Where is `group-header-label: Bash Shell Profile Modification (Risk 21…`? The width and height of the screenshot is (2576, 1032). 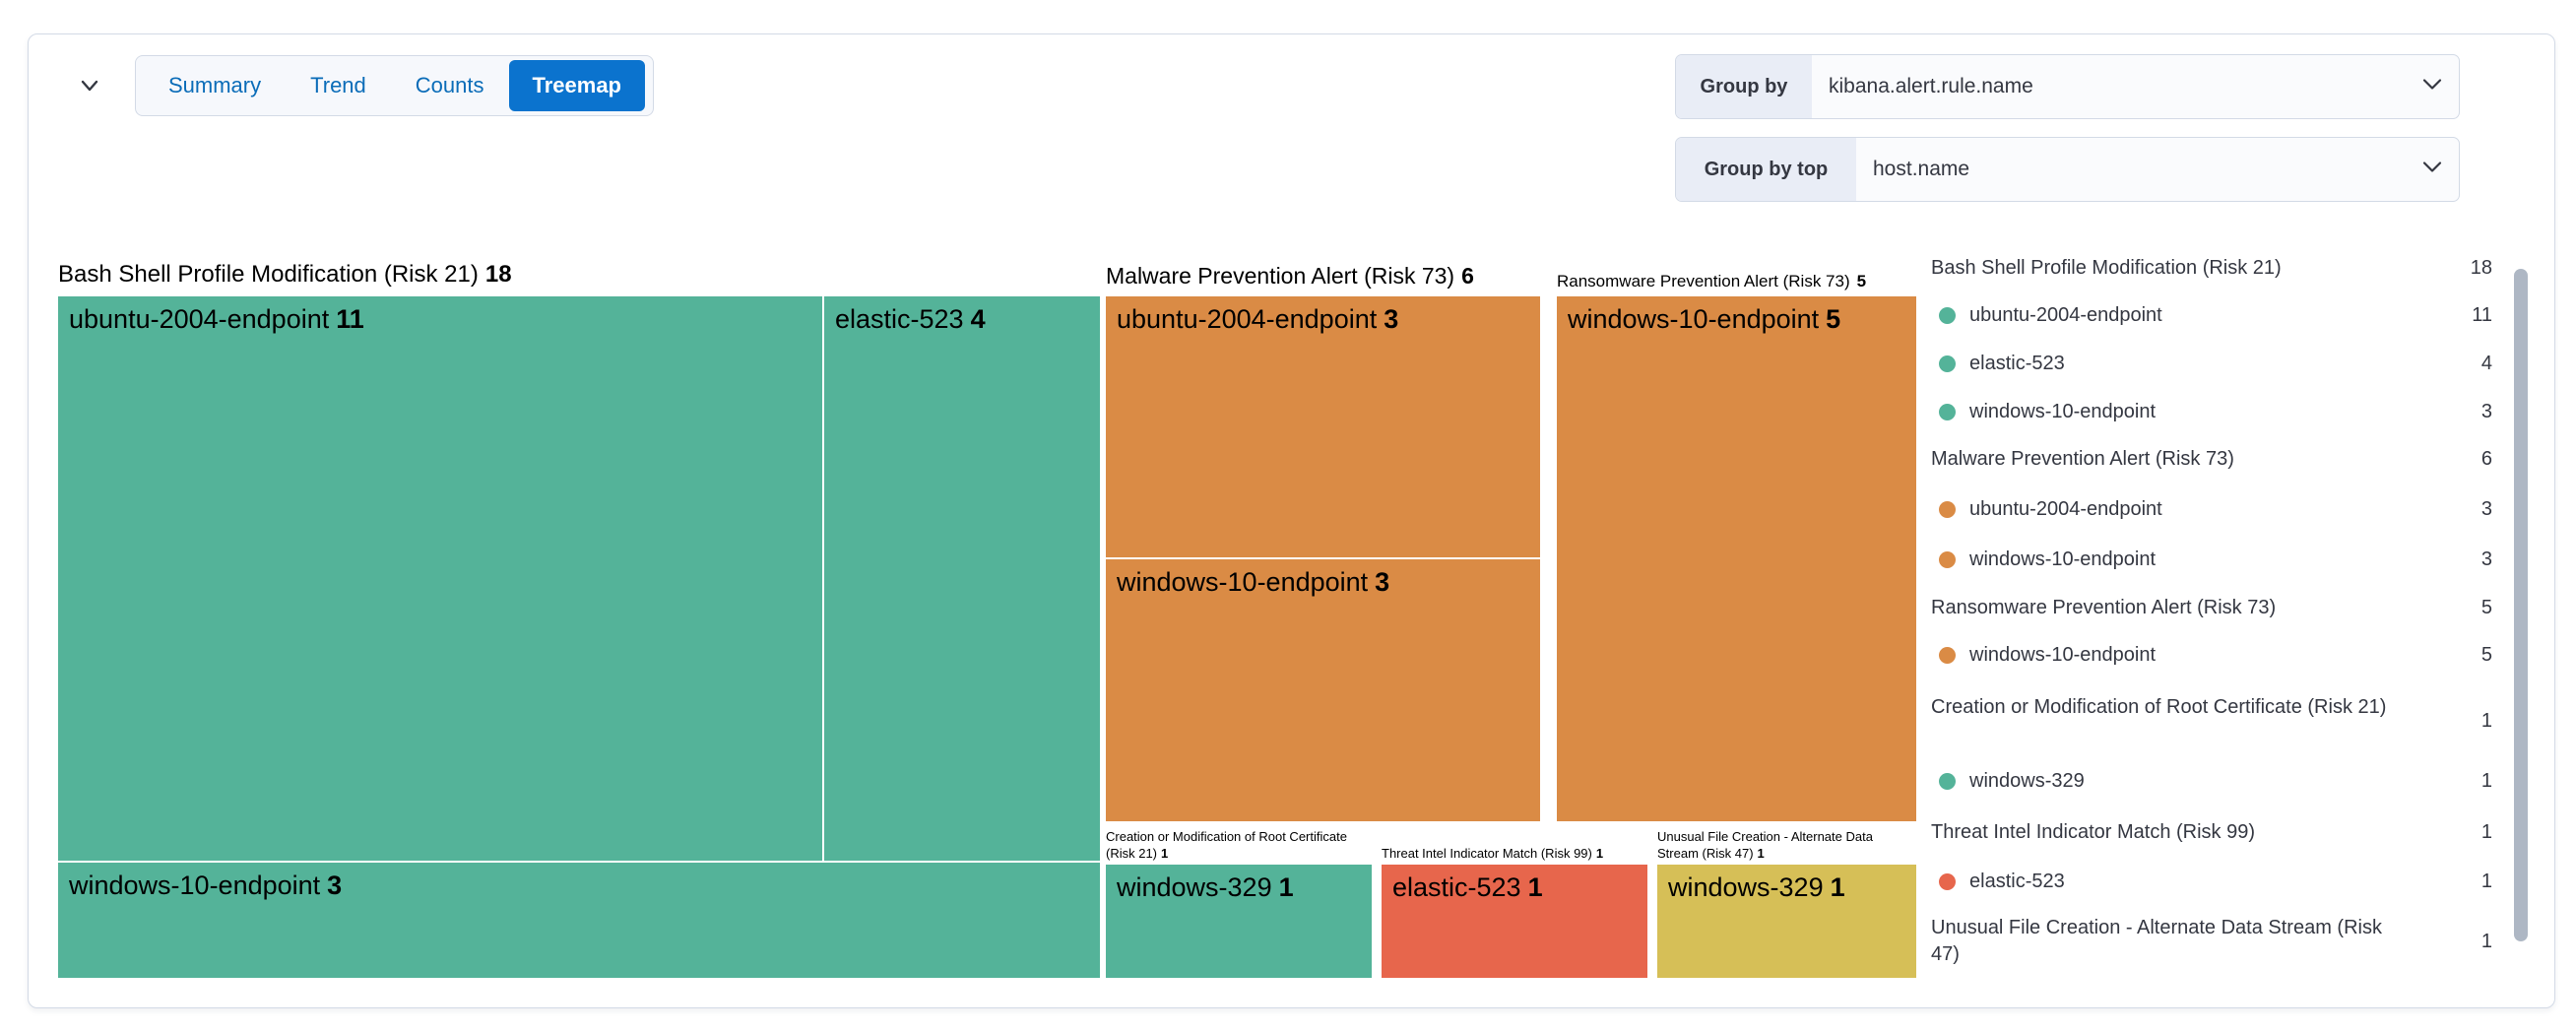
group-header-label: Bash Shell Profile Modification (Risk 21… is located at coordinates (268, 274).